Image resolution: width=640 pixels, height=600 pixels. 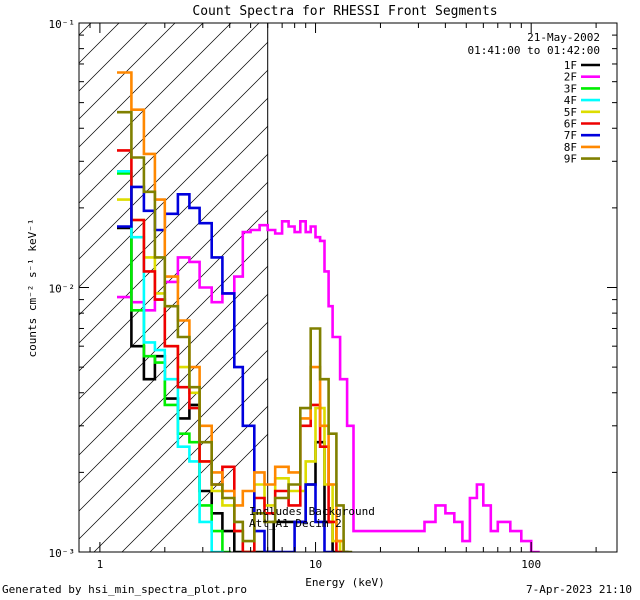 What do you see at coordinates (570, 100) in the screenshot?
I see `legend-label-4F: 4F` at bounding box center [570, 100].